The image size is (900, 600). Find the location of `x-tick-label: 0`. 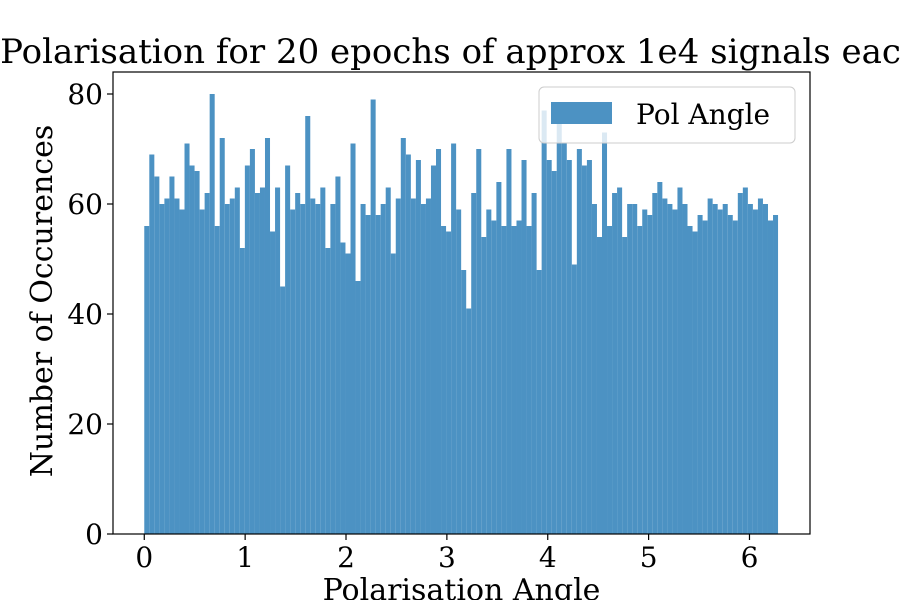

x-tick-label: 0 is located at coordinates (144, 557).